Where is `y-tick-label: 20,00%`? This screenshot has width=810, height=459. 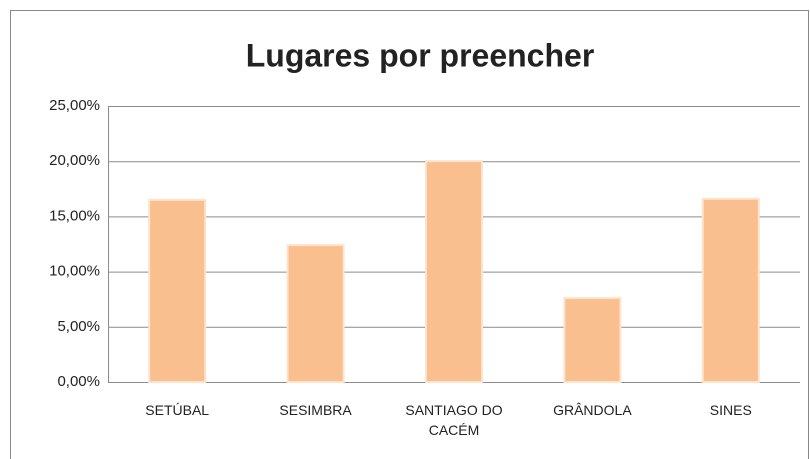 y-tick-label: 20,00% is located at coordinates (74, 160).